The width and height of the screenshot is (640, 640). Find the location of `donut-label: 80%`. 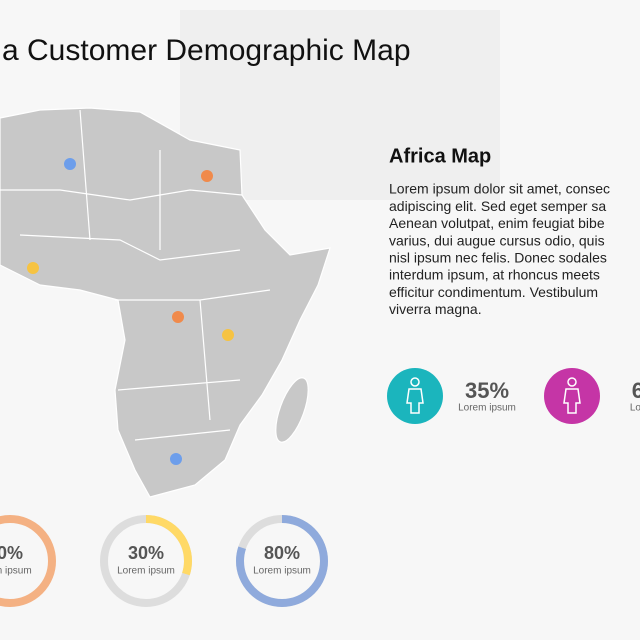

donut-label: 80% is located at coordinates (282, 553).